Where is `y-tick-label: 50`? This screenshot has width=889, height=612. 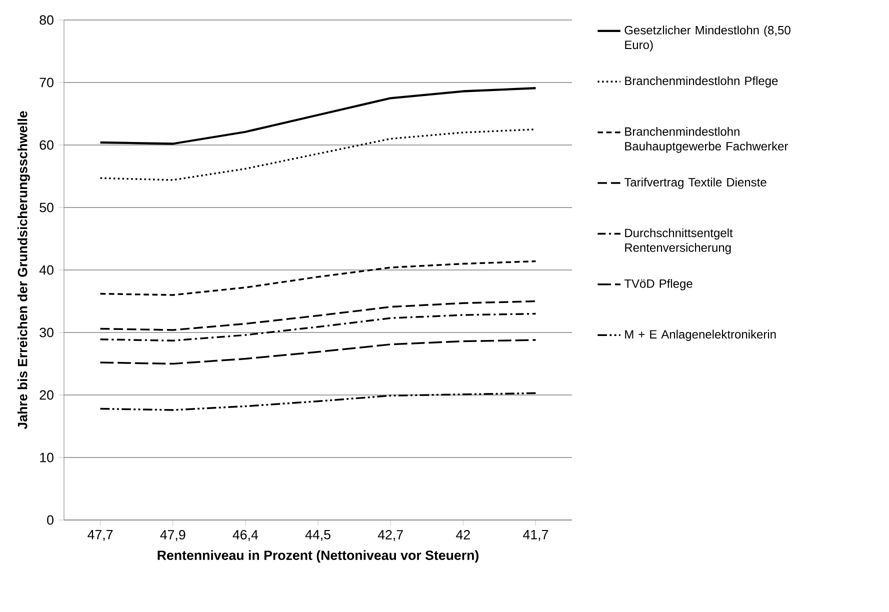 y-tick-label: 50 is located at coordinates (47, 207).